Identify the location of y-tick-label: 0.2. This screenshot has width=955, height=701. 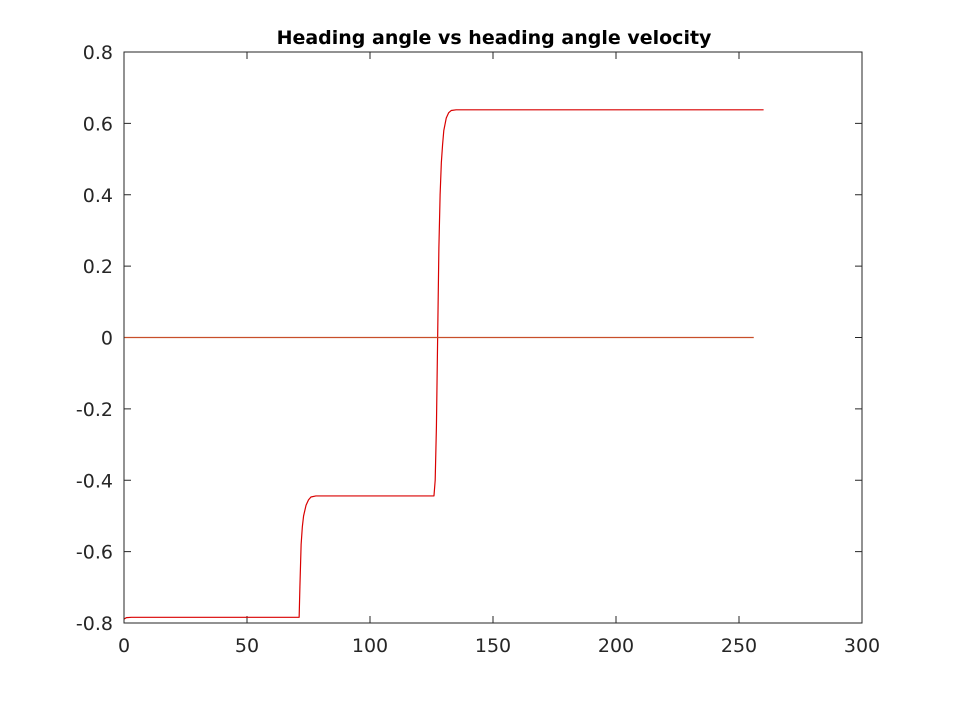
(98, 267).